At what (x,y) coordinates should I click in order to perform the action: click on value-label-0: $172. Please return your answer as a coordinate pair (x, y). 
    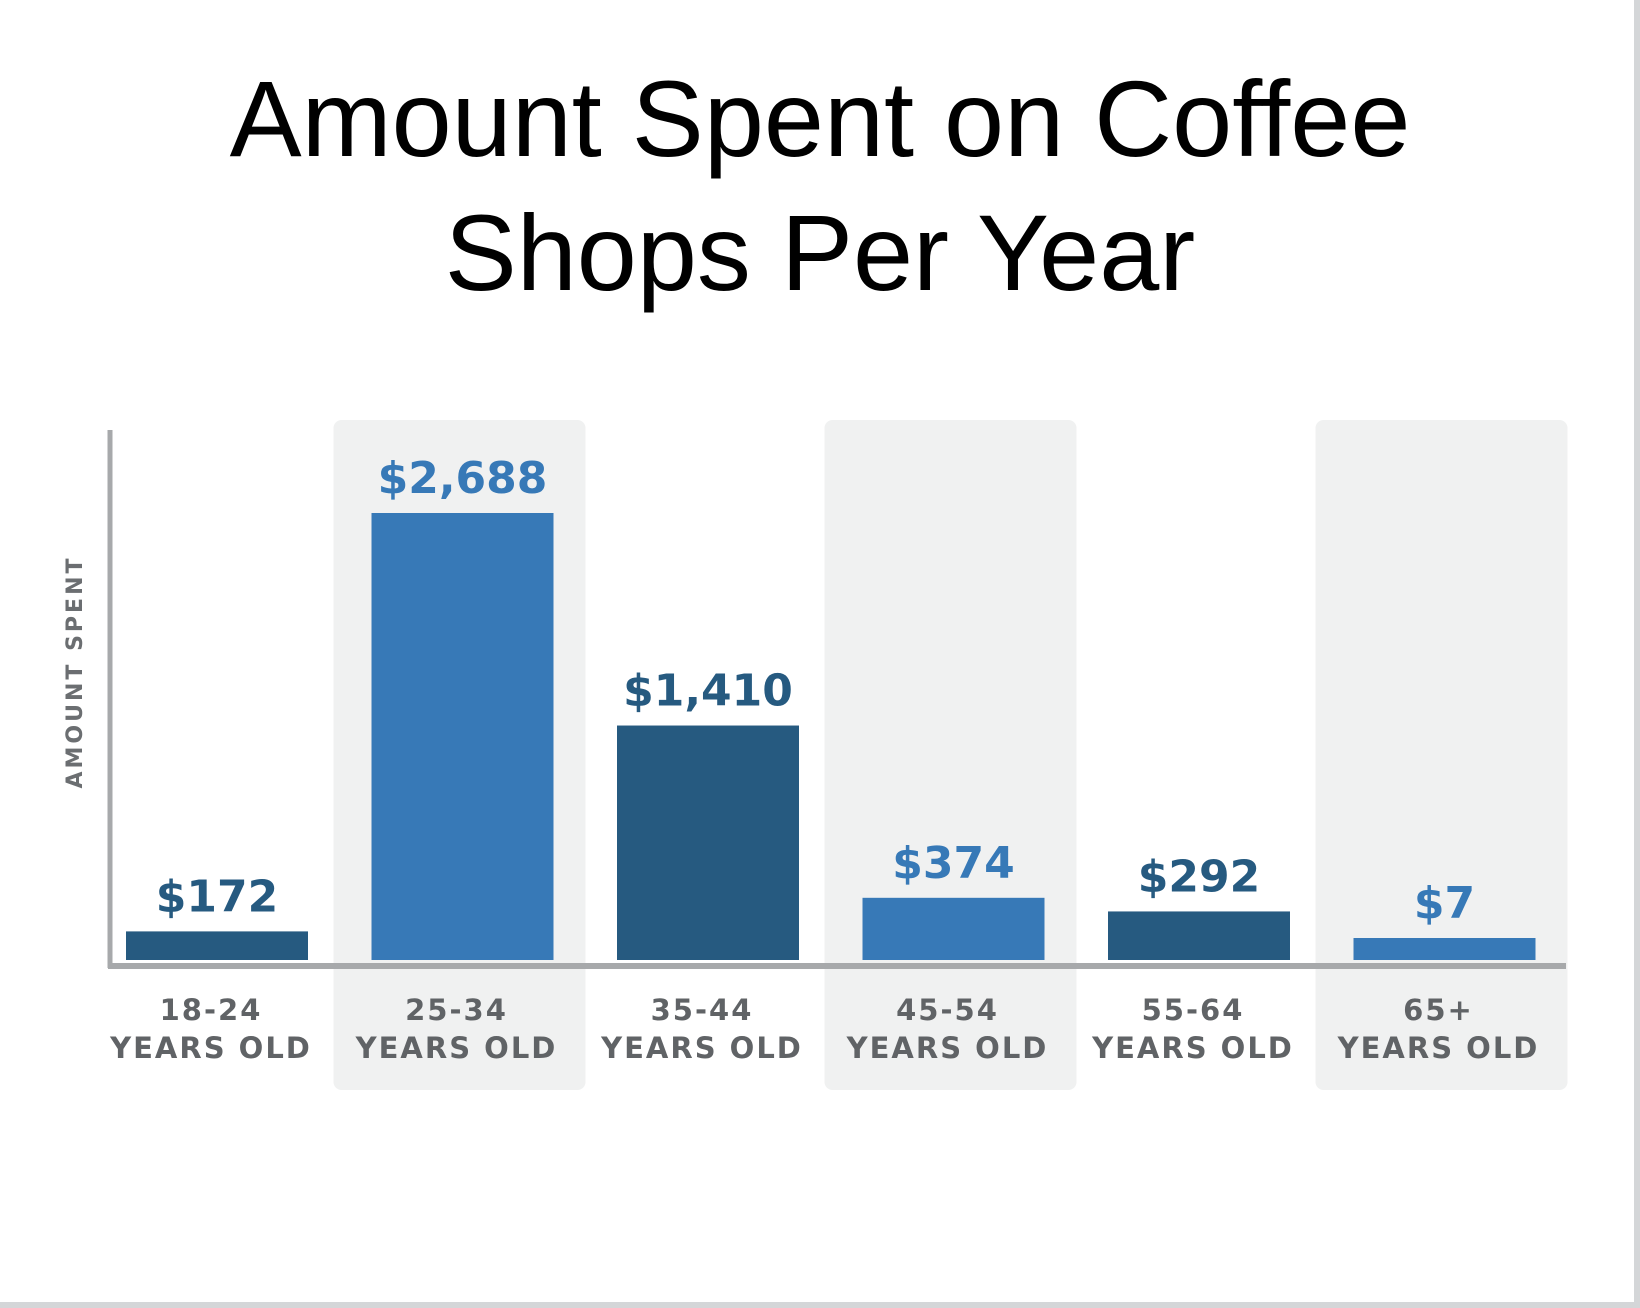
    Looking at the image, I should click on (217, 896).